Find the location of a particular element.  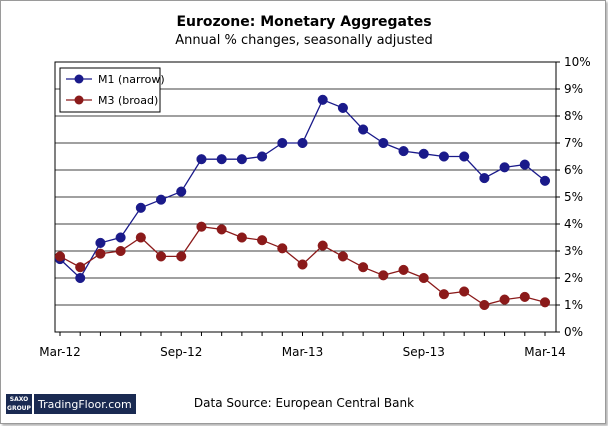

y-tick-label: 3% is located at coordinates (573, 251).